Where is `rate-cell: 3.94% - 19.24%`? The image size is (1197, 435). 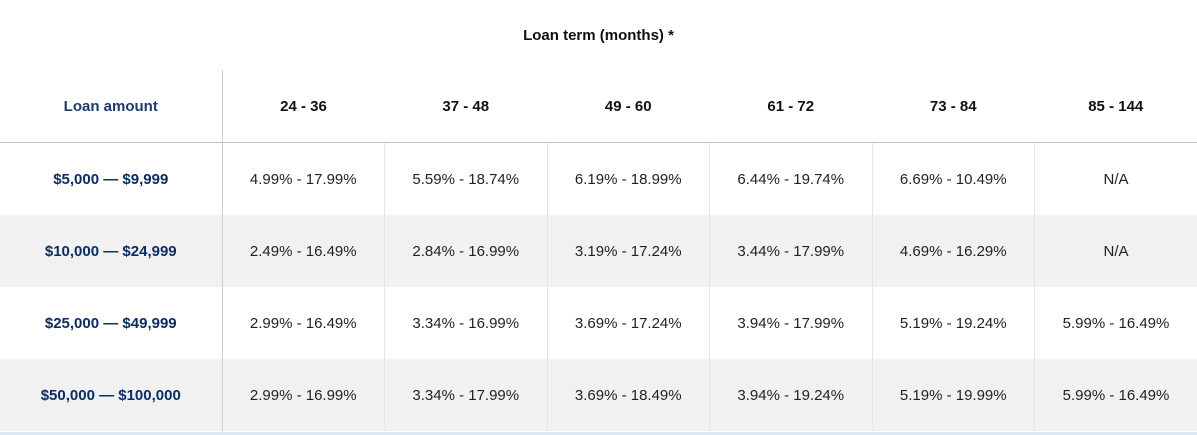 rate-cell: 3.94% - 19.24% is located at coordinates (791, 395).